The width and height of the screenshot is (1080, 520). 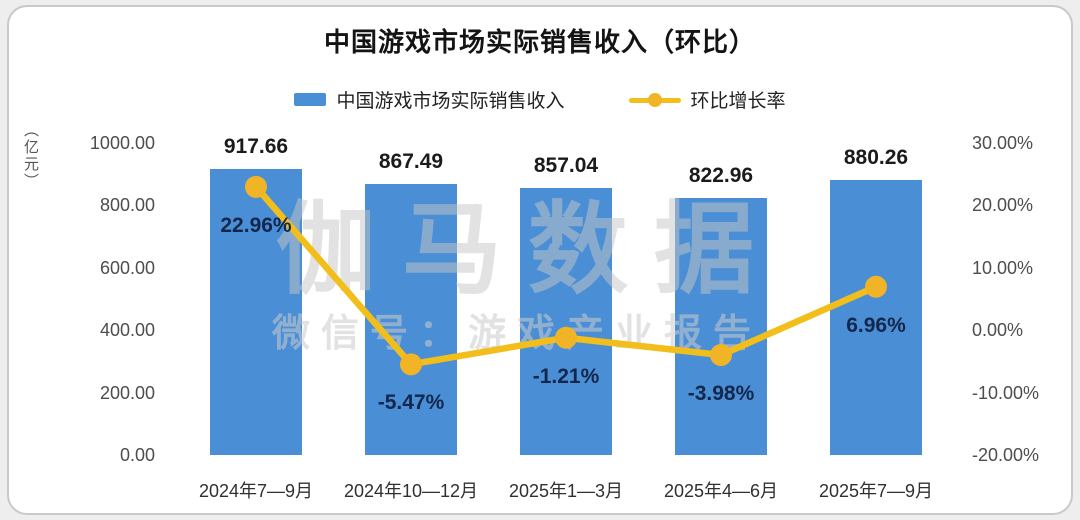 I want to click on right-axis-tick: -20.00%, so click(x=1006, y=455).